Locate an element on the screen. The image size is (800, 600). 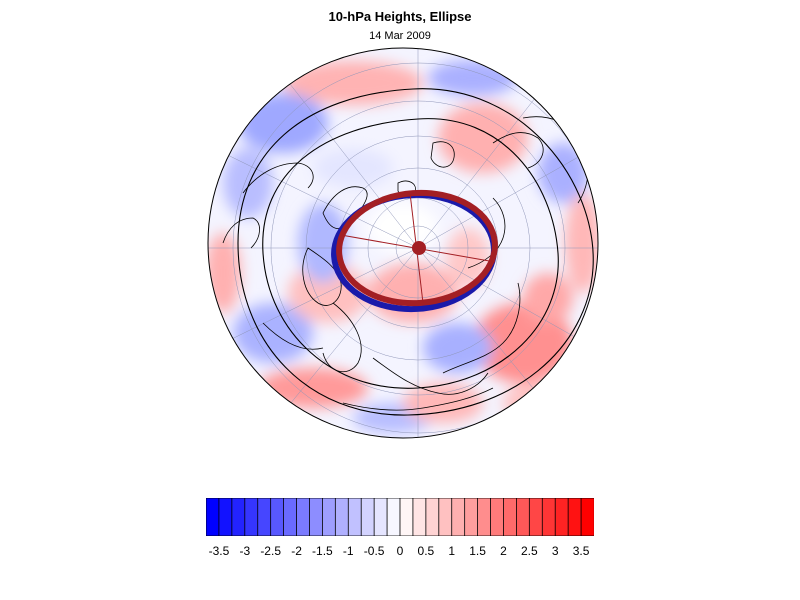
vortex-ellipses is located at coordinates (414, 251).